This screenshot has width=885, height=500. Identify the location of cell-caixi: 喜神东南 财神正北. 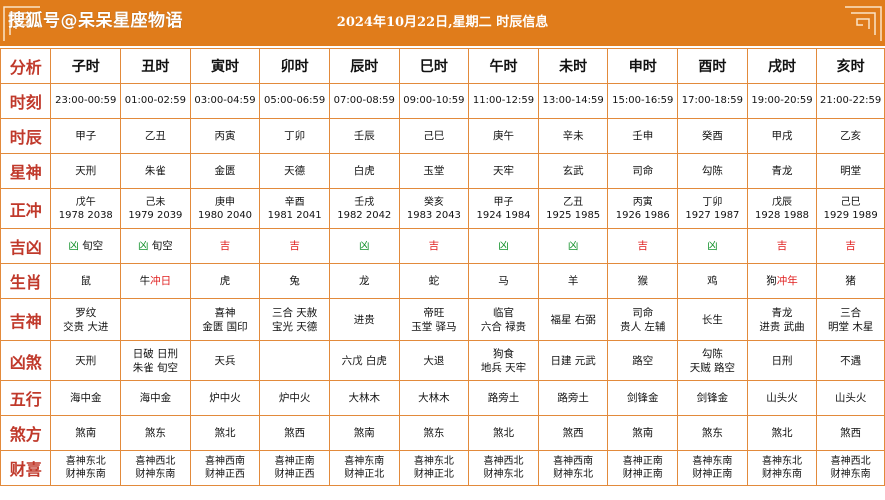
(364, 468).